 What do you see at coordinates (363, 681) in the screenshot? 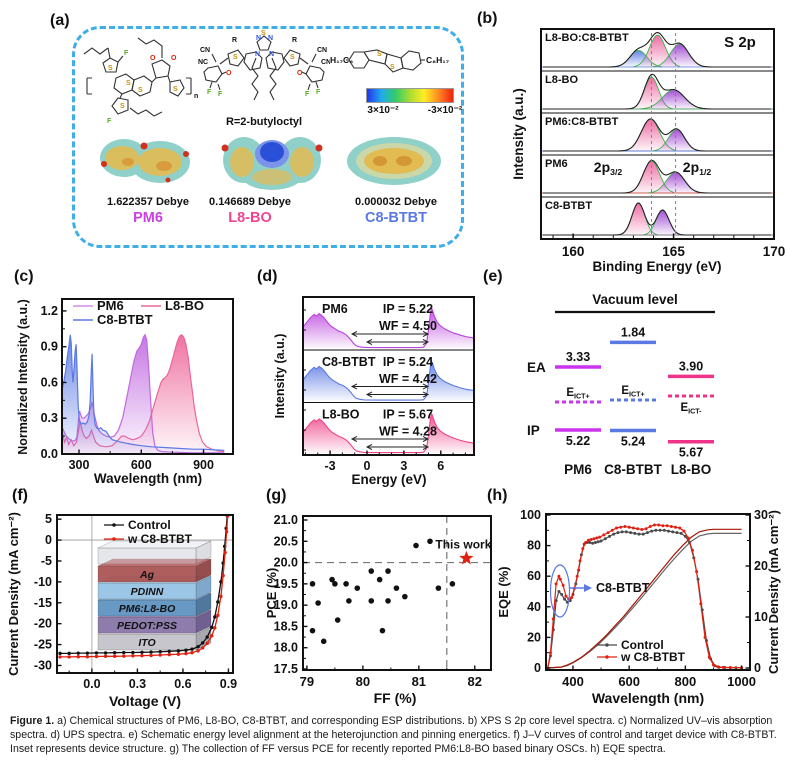
I see `svg-text: 80` at bounding box center [363, 681].